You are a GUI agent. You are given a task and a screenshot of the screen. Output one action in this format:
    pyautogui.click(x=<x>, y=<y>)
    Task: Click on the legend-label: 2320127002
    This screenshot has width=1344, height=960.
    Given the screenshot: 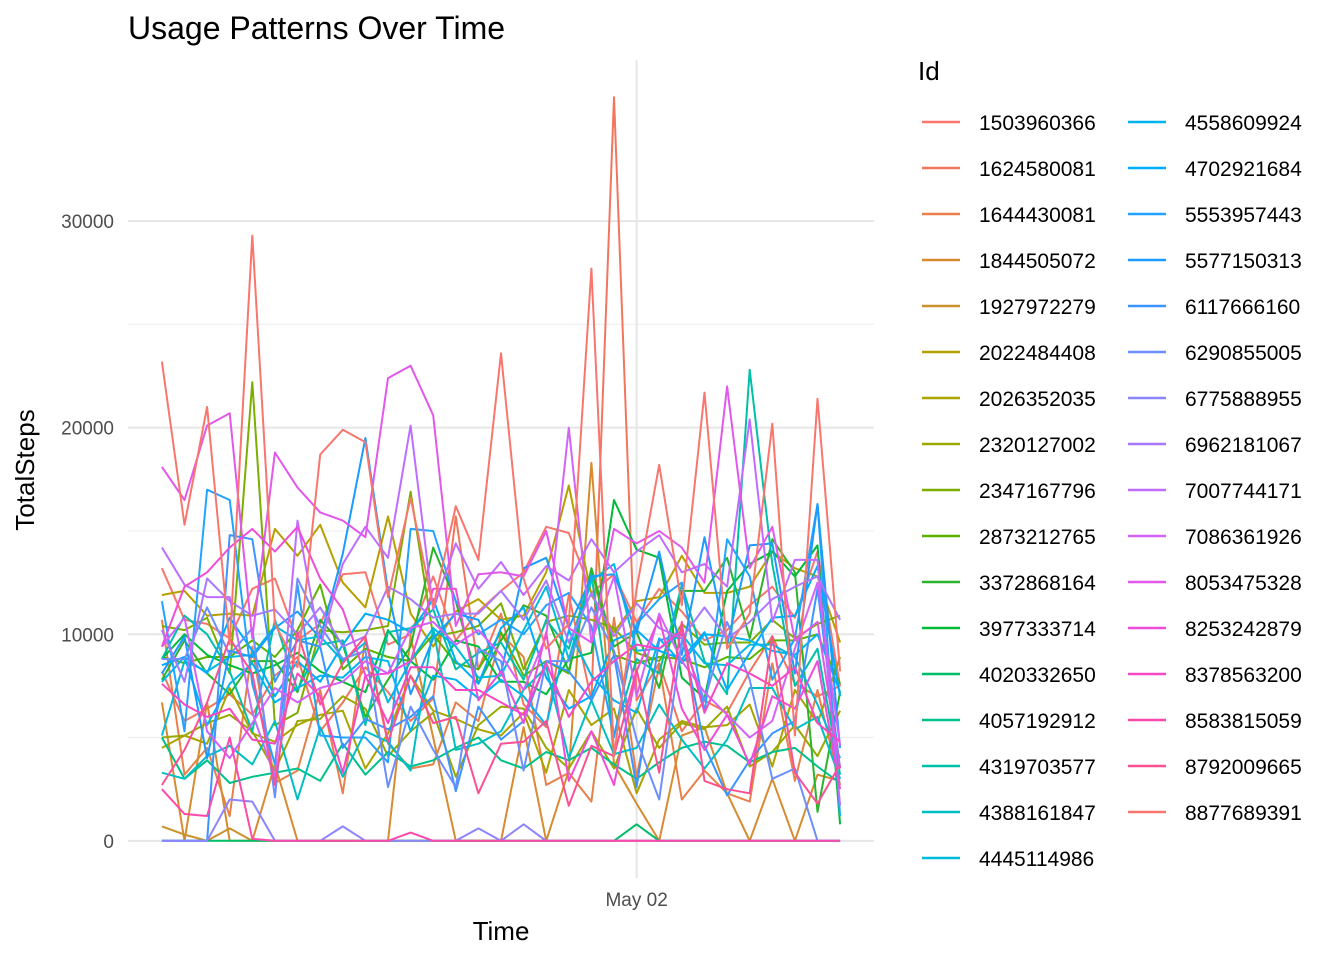 What is the action you would take?
    pyautogui.click(x=1037, y=445)
    